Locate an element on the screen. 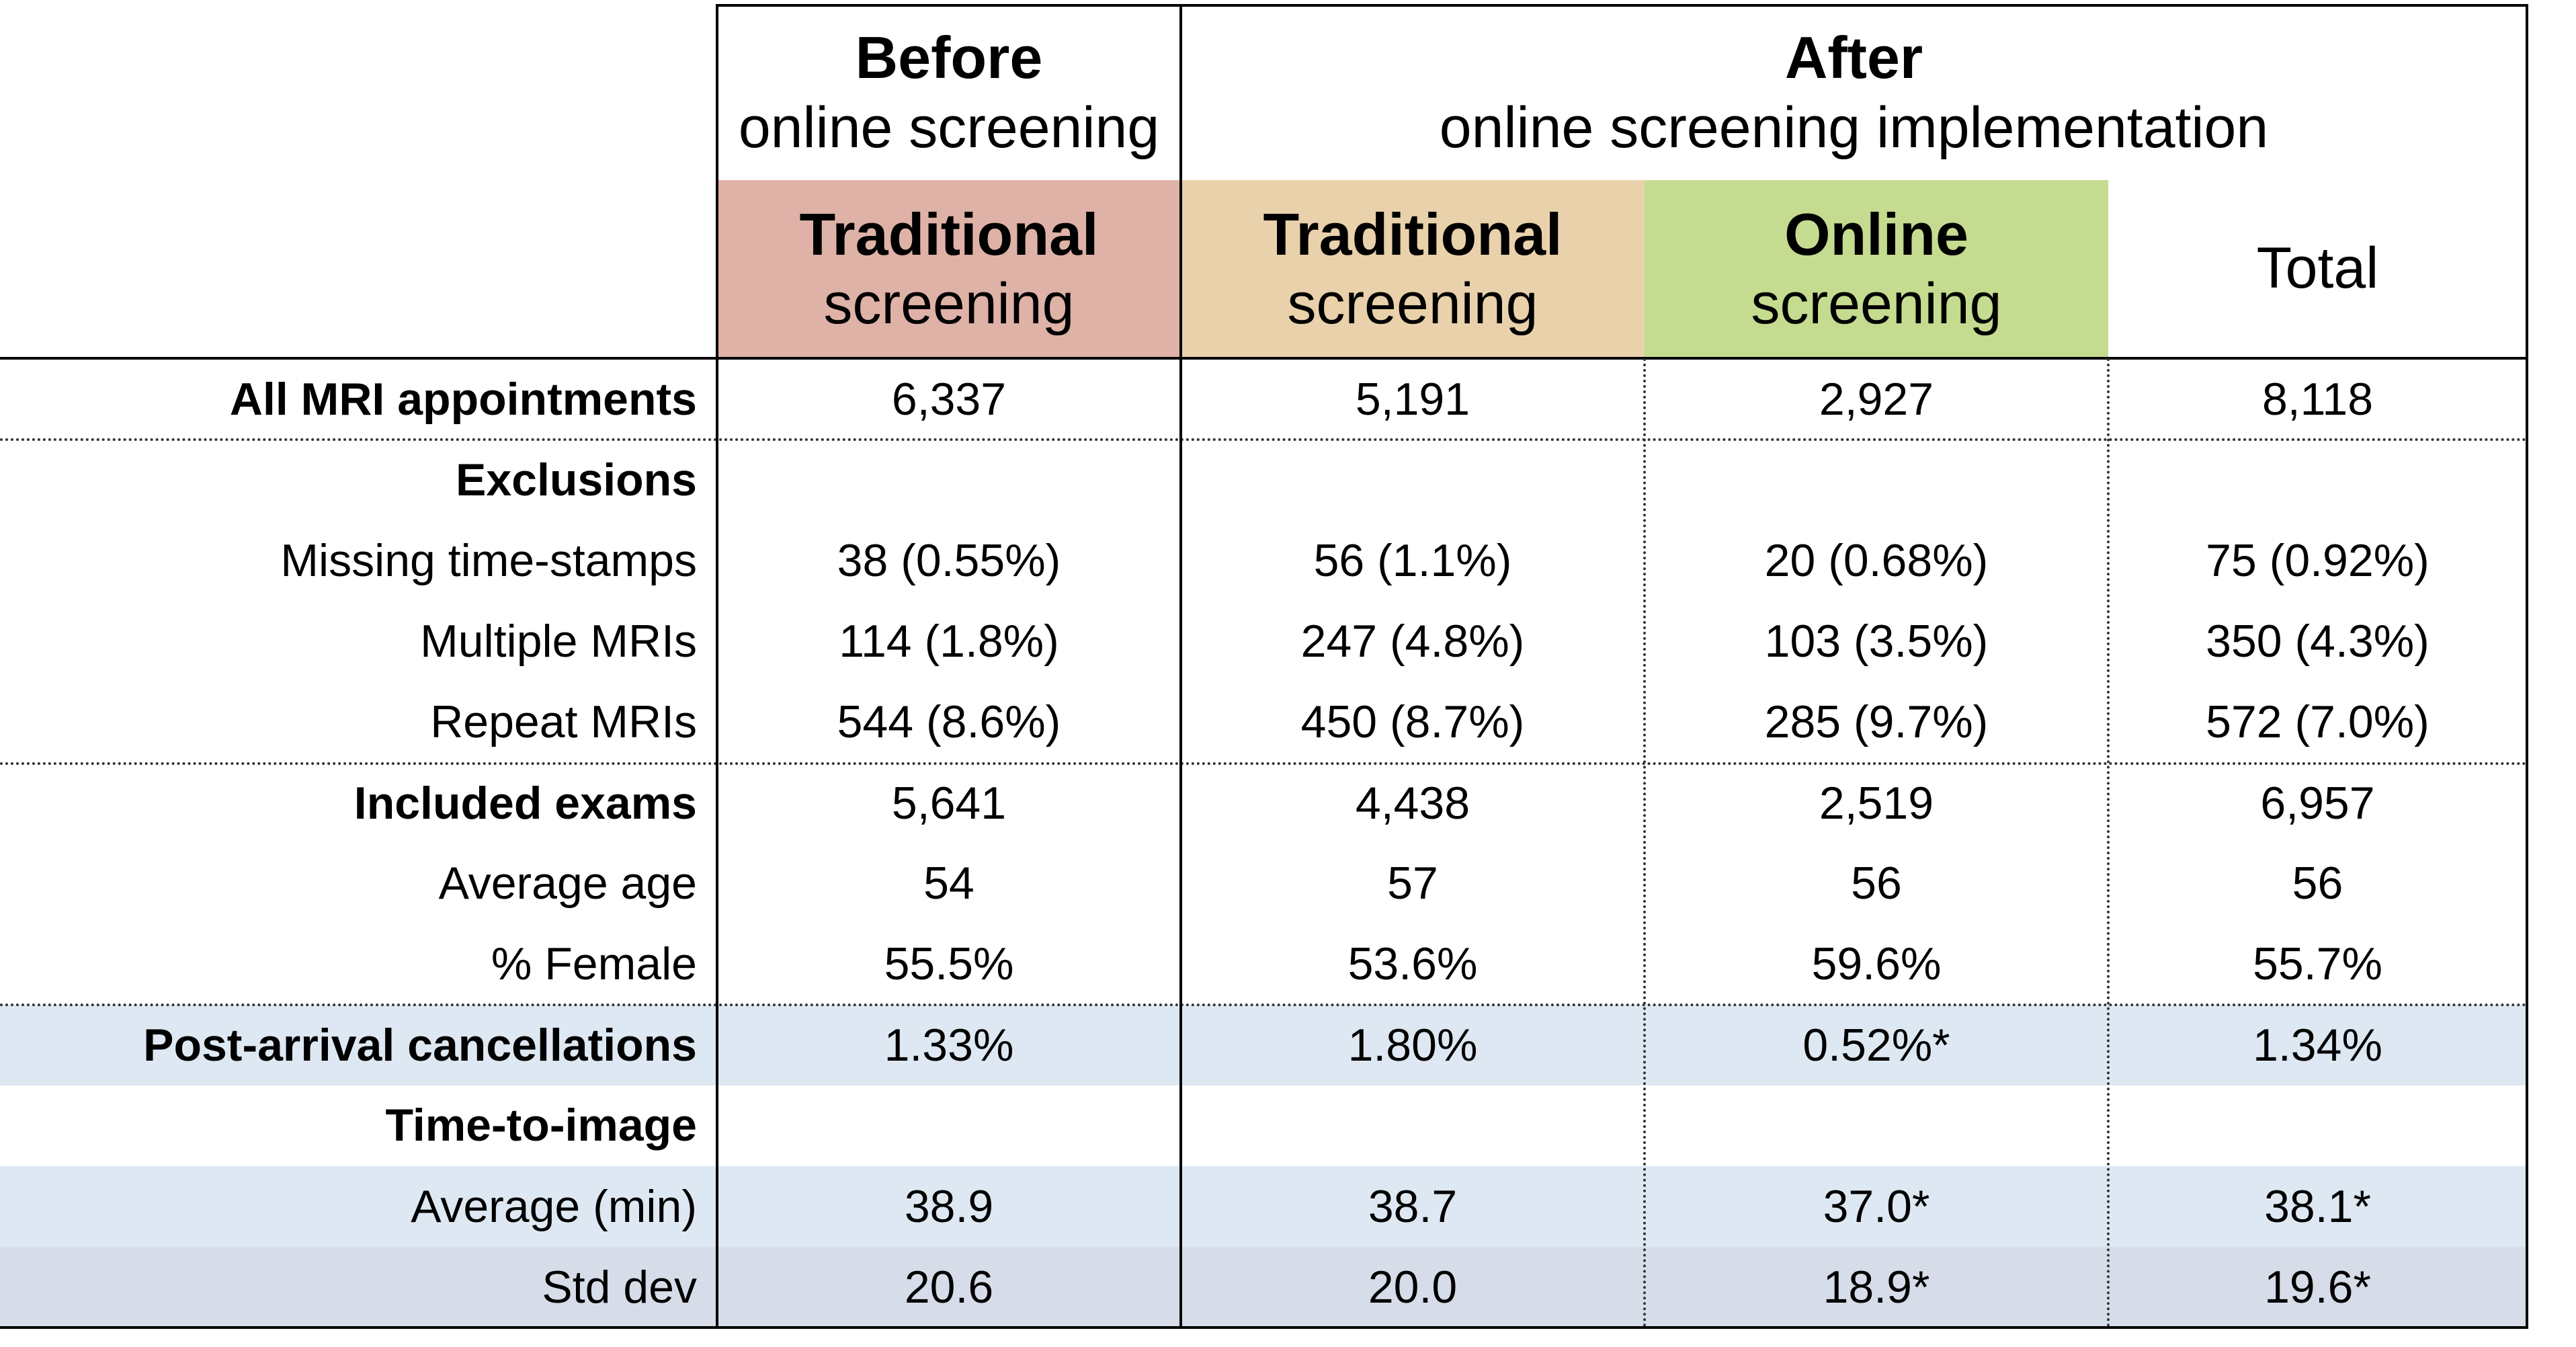 The width and height of the screenshot is (2576, 1347). table-cell: 0.52%* is located at coordinates (1876, 1045).